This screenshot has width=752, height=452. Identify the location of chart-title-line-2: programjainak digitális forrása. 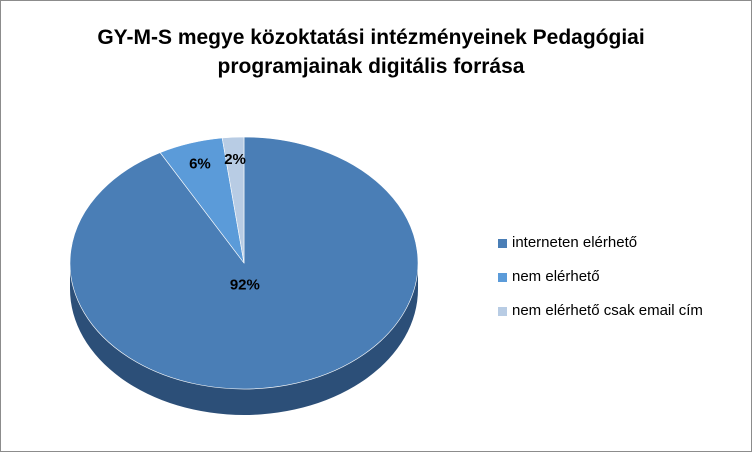
(371, 66).